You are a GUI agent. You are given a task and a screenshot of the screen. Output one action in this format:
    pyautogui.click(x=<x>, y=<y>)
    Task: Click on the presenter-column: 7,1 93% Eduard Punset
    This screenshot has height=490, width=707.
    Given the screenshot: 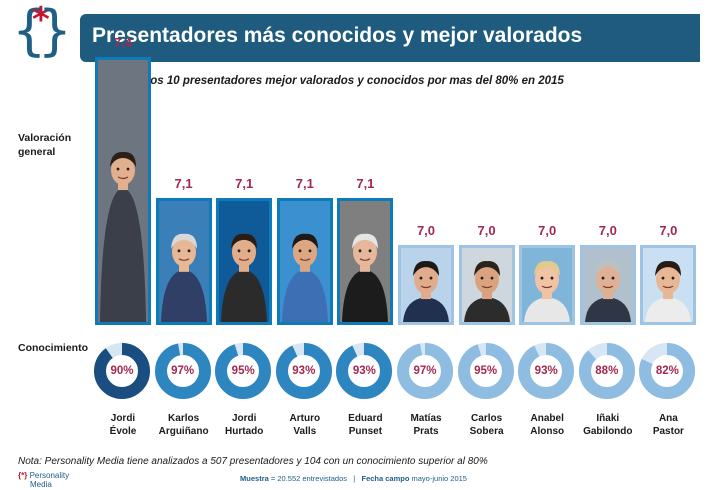 What is the action you would take?
    pyautogui.click(x=365, y=270)
    